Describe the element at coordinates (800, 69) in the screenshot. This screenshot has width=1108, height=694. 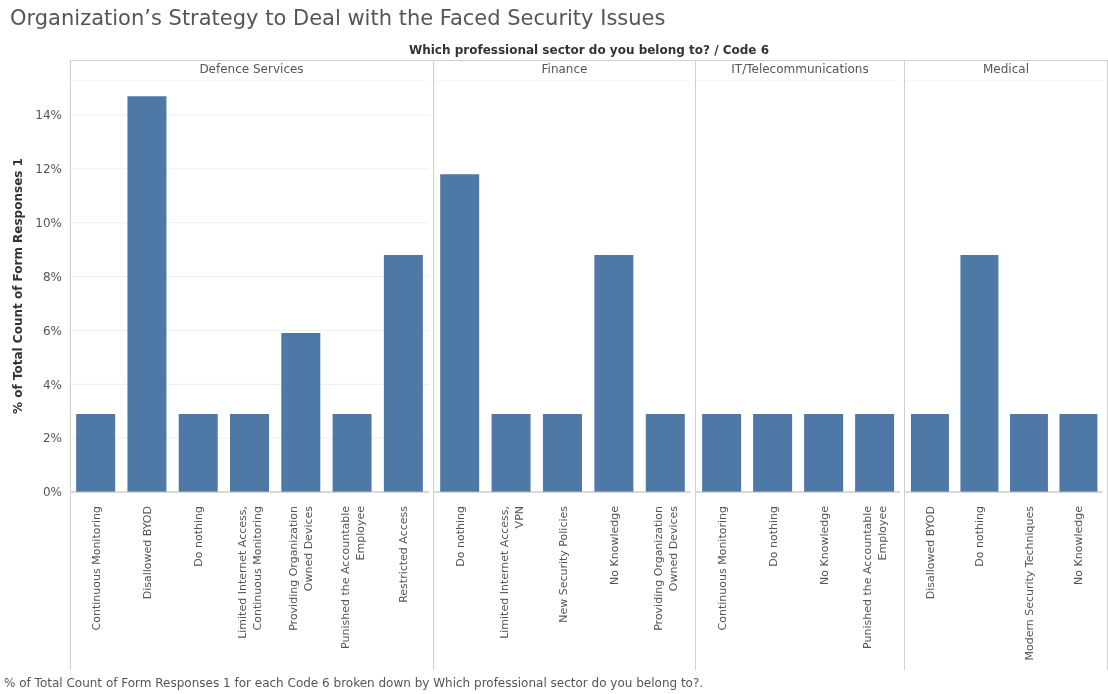
I see `chart-title: IT/Telecommunications` at that location.